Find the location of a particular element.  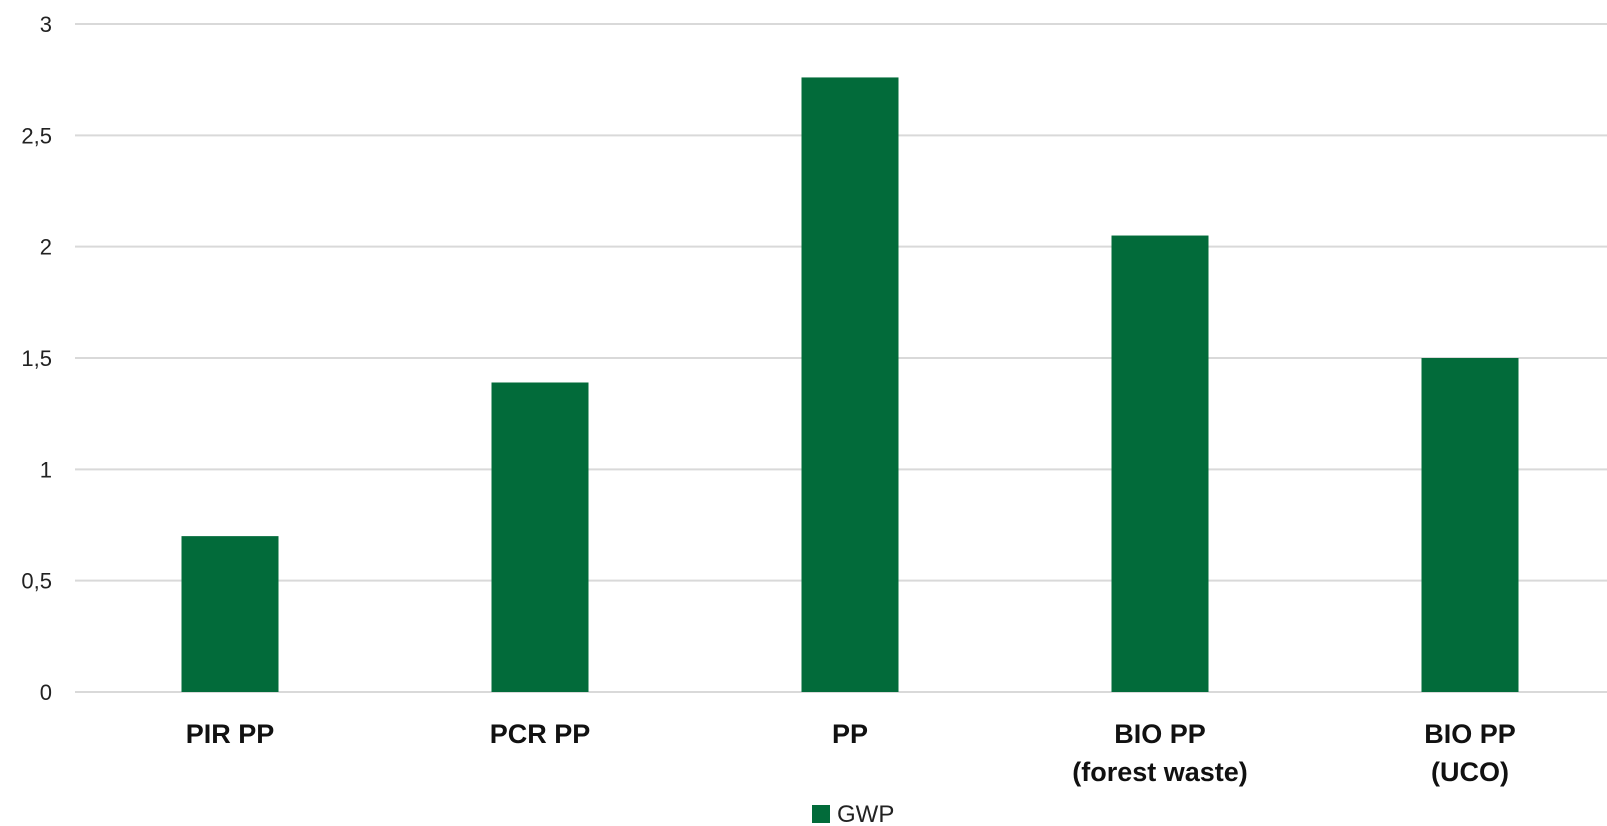

y-tick-label: 0 is located at coordinates (46, 692).